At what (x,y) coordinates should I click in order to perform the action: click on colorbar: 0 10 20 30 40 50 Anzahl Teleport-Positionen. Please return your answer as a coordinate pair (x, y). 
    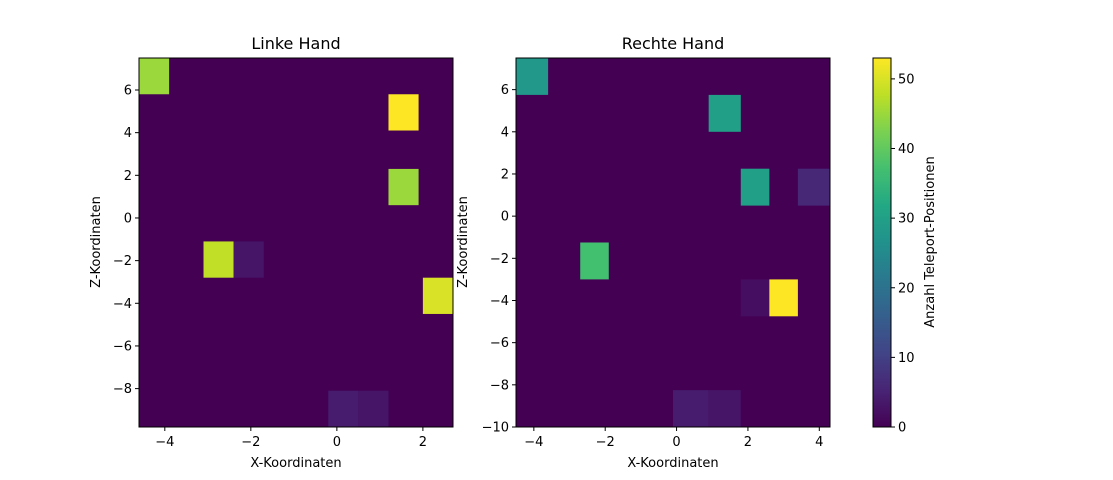
    Looking at the image, I should click on (905, 246).